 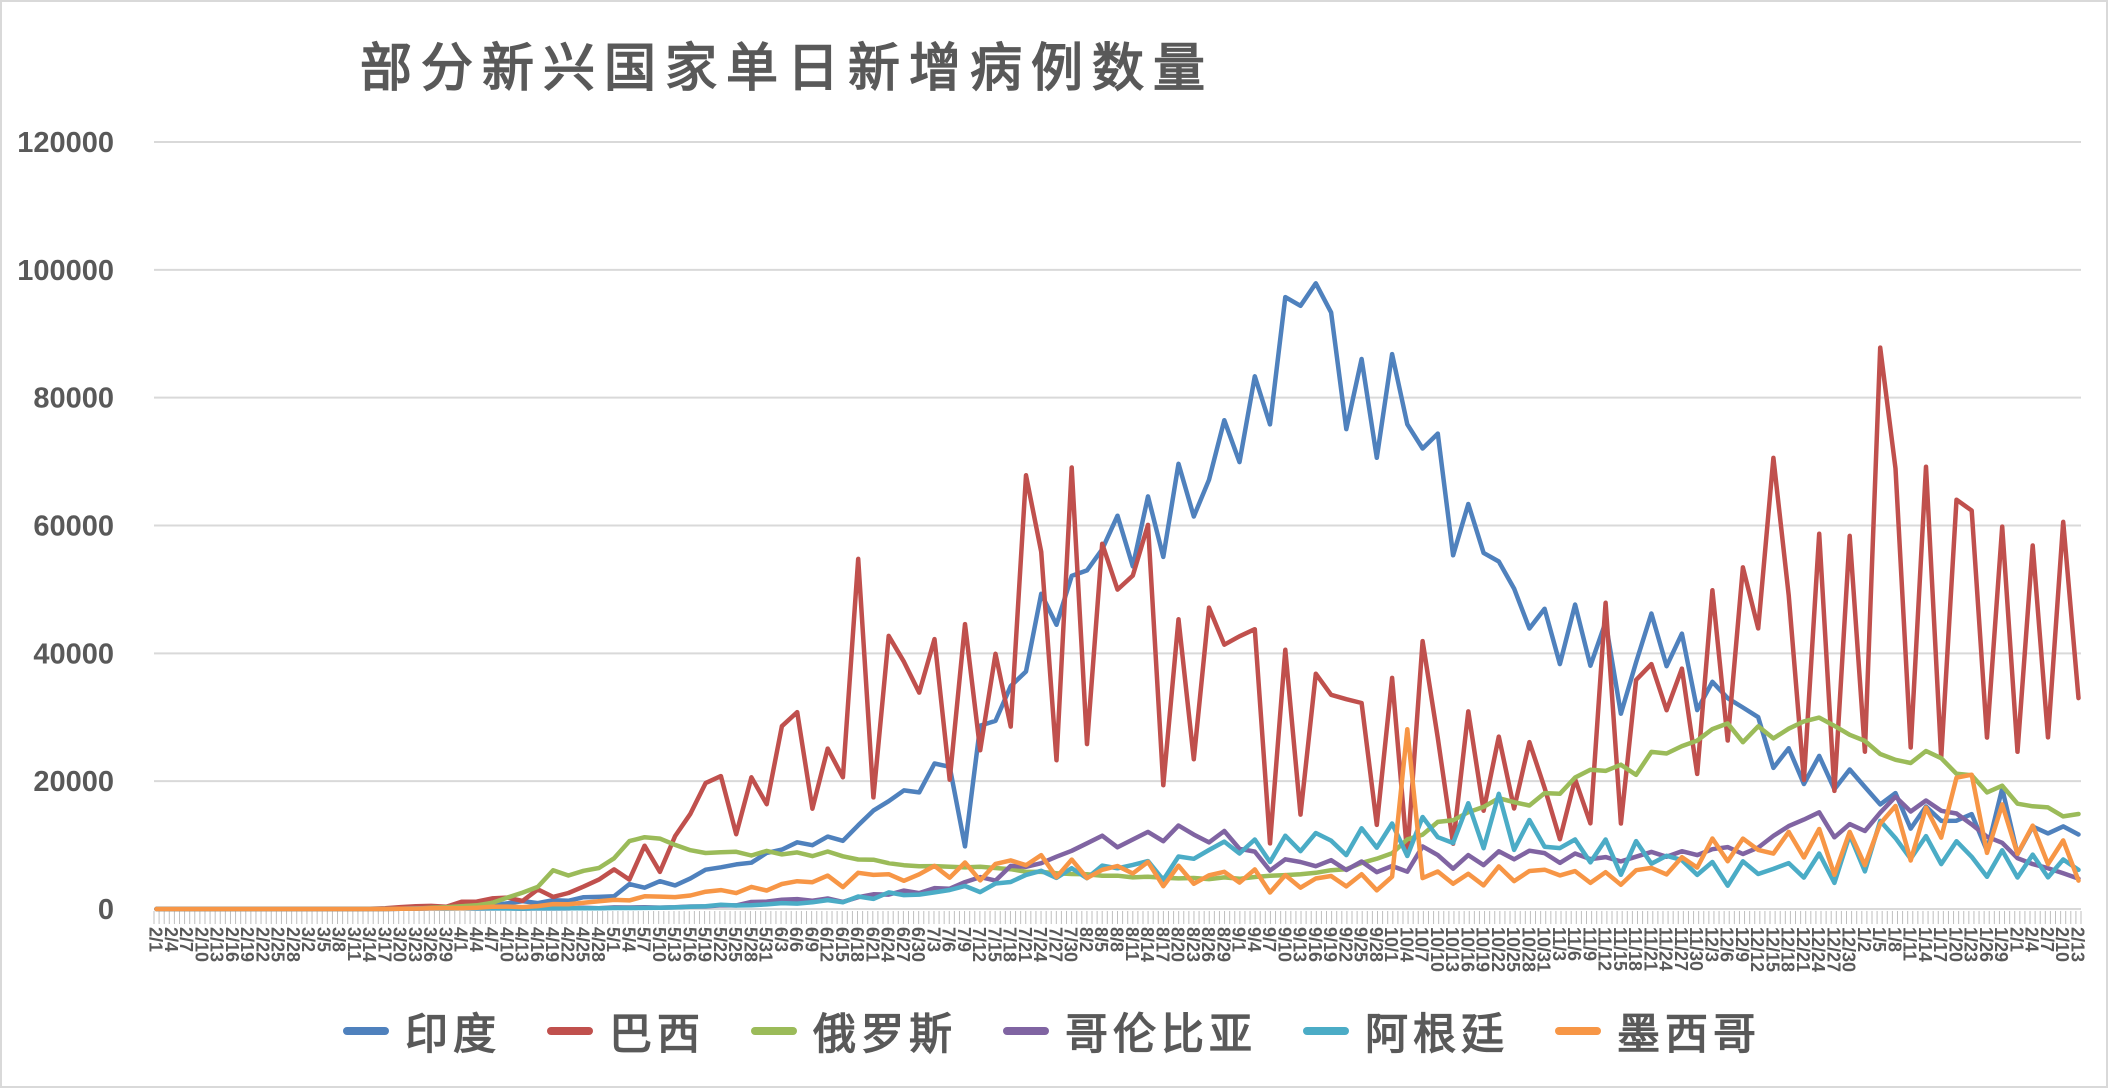 What do you see at coordinates (1635, 949) in the screenshot?
I see `x-axis-tick-label: 11/18` at bounding box center [1635, 949].